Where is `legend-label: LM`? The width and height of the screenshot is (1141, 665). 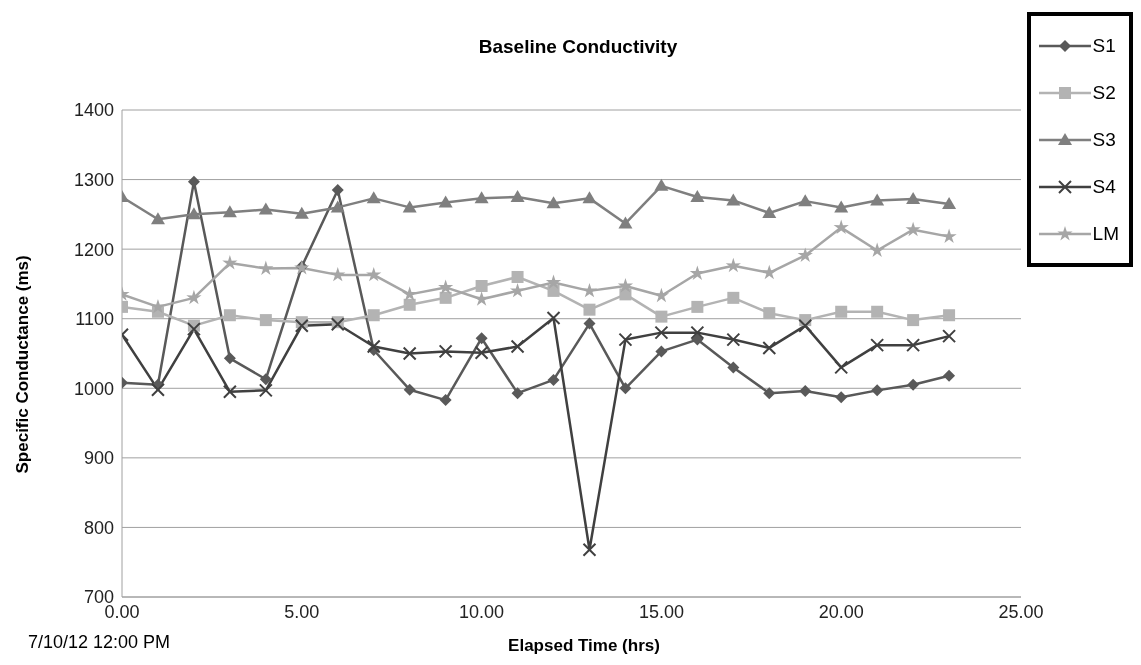
legend-label: LM is located at coordinates (1105, 233).